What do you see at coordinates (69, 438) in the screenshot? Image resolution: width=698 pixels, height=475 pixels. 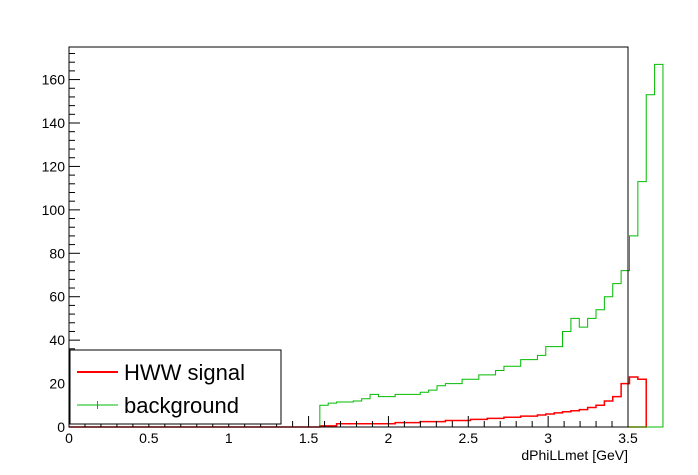 I see `x-tick-label: 0` at bounding box center [69, 438].